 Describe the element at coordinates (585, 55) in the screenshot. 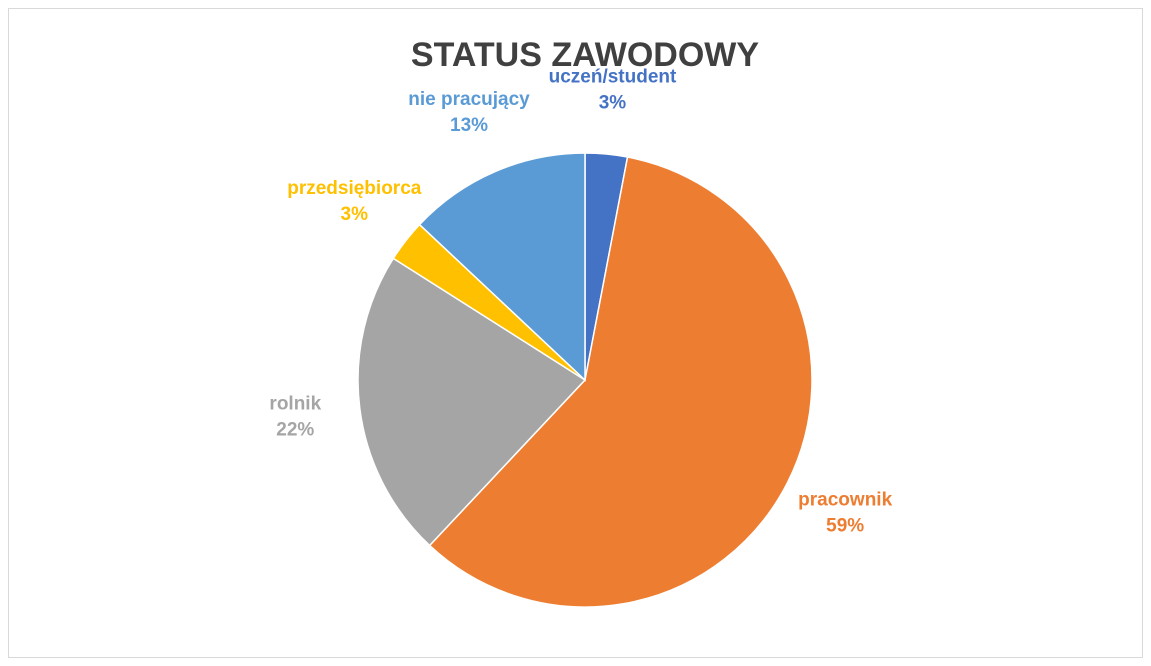

I see `chart-title: STATUS ZAWODOWY` at that location.